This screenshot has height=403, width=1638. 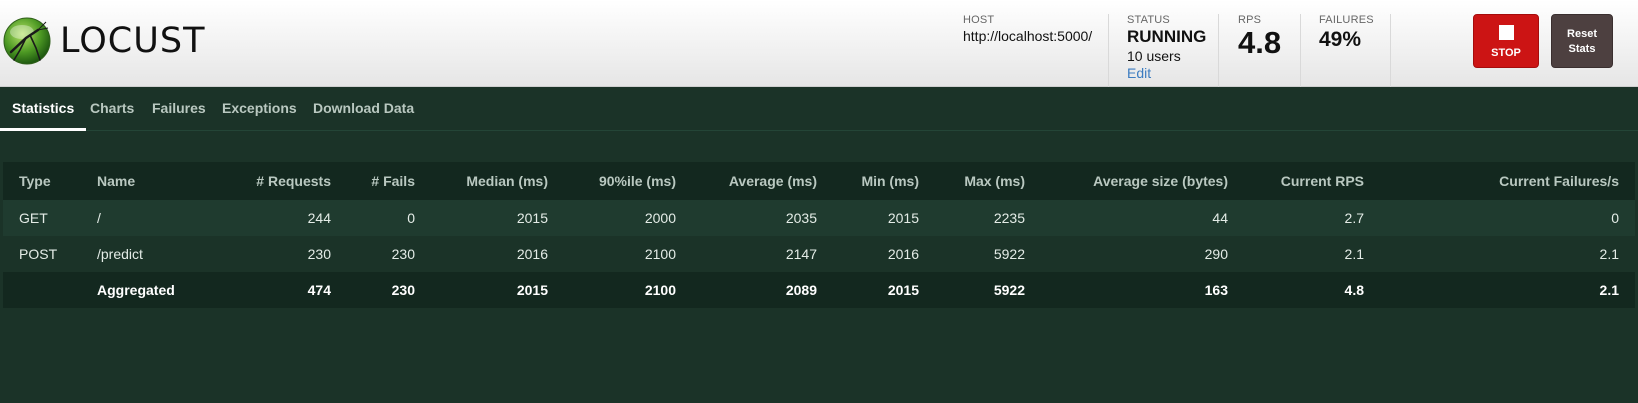 What do you see at coordinates (762, 254) in the screenshot?
I see `cell-average: 2147` at bounding box center [762, 254].